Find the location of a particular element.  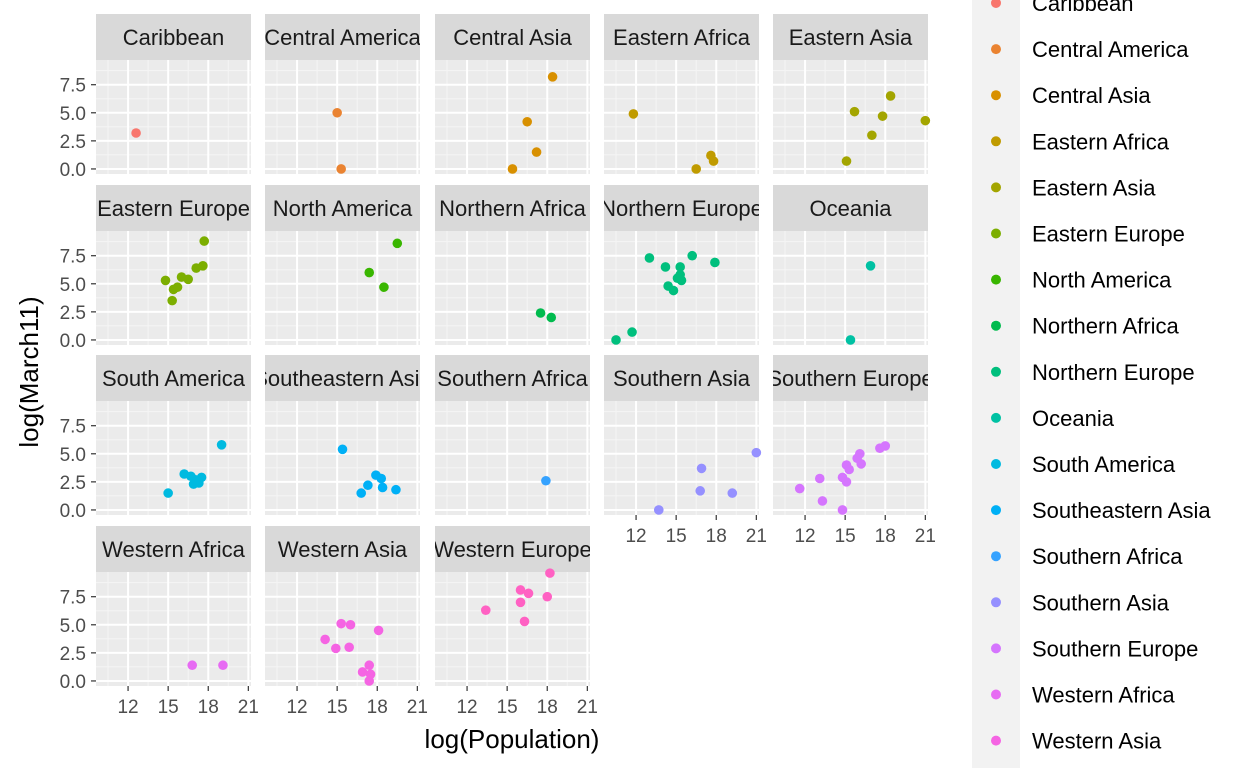

facet-panel: Western Asia 12 15 18 21 is located at coordinates (346, 622).